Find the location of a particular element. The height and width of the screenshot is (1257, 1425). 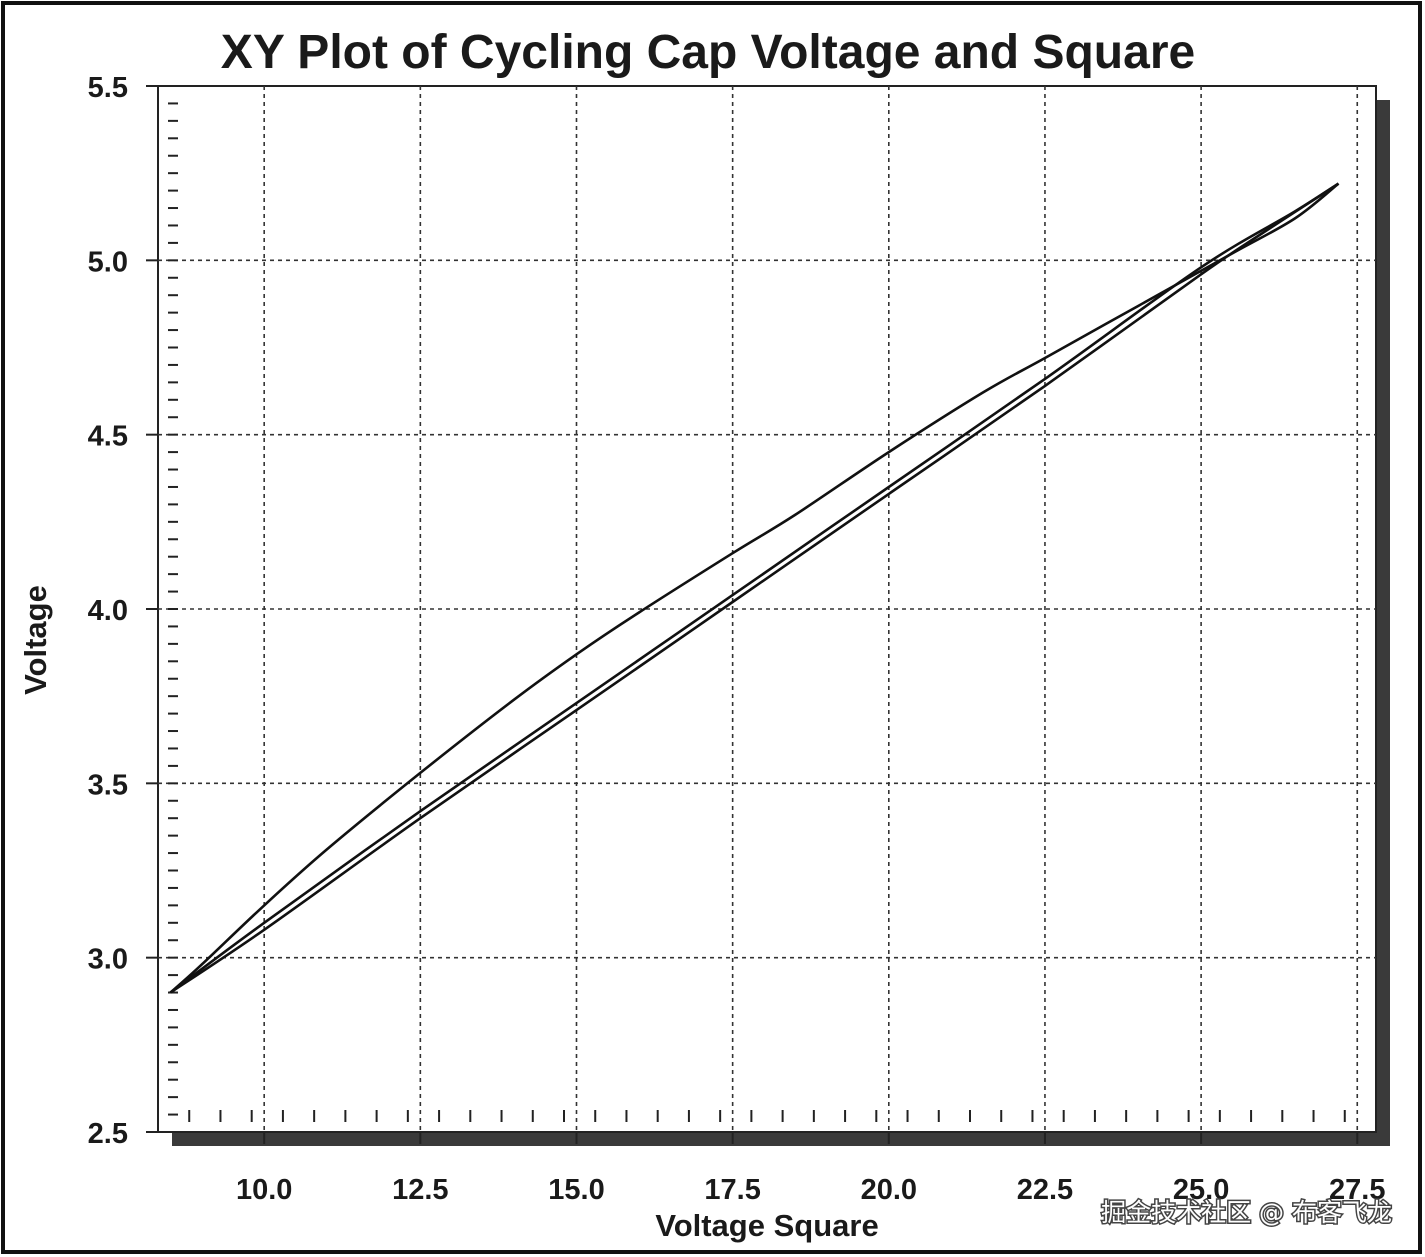

y-tick-label: 5.0 is located at coordinates (108, 262).